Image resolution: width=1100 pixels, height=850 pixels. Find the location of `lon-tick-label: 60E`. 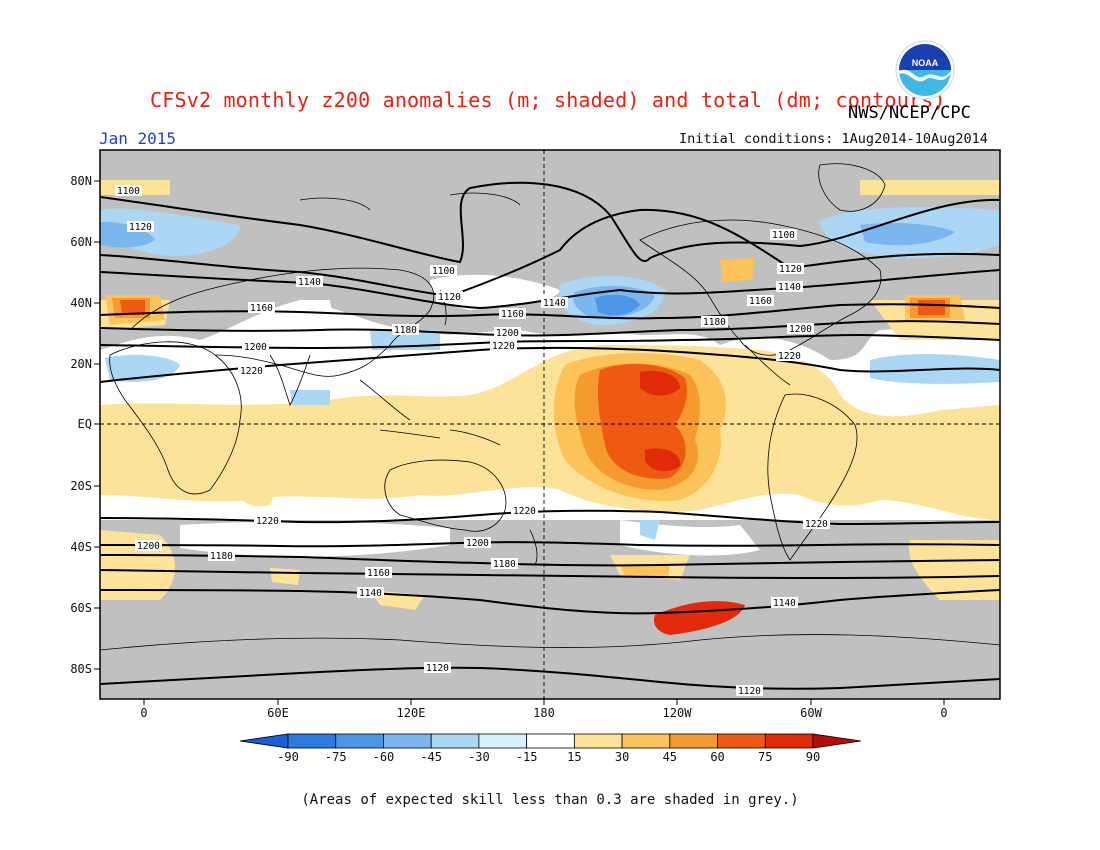

lon-tick-label: 60E is located at coordinates (278, 713).